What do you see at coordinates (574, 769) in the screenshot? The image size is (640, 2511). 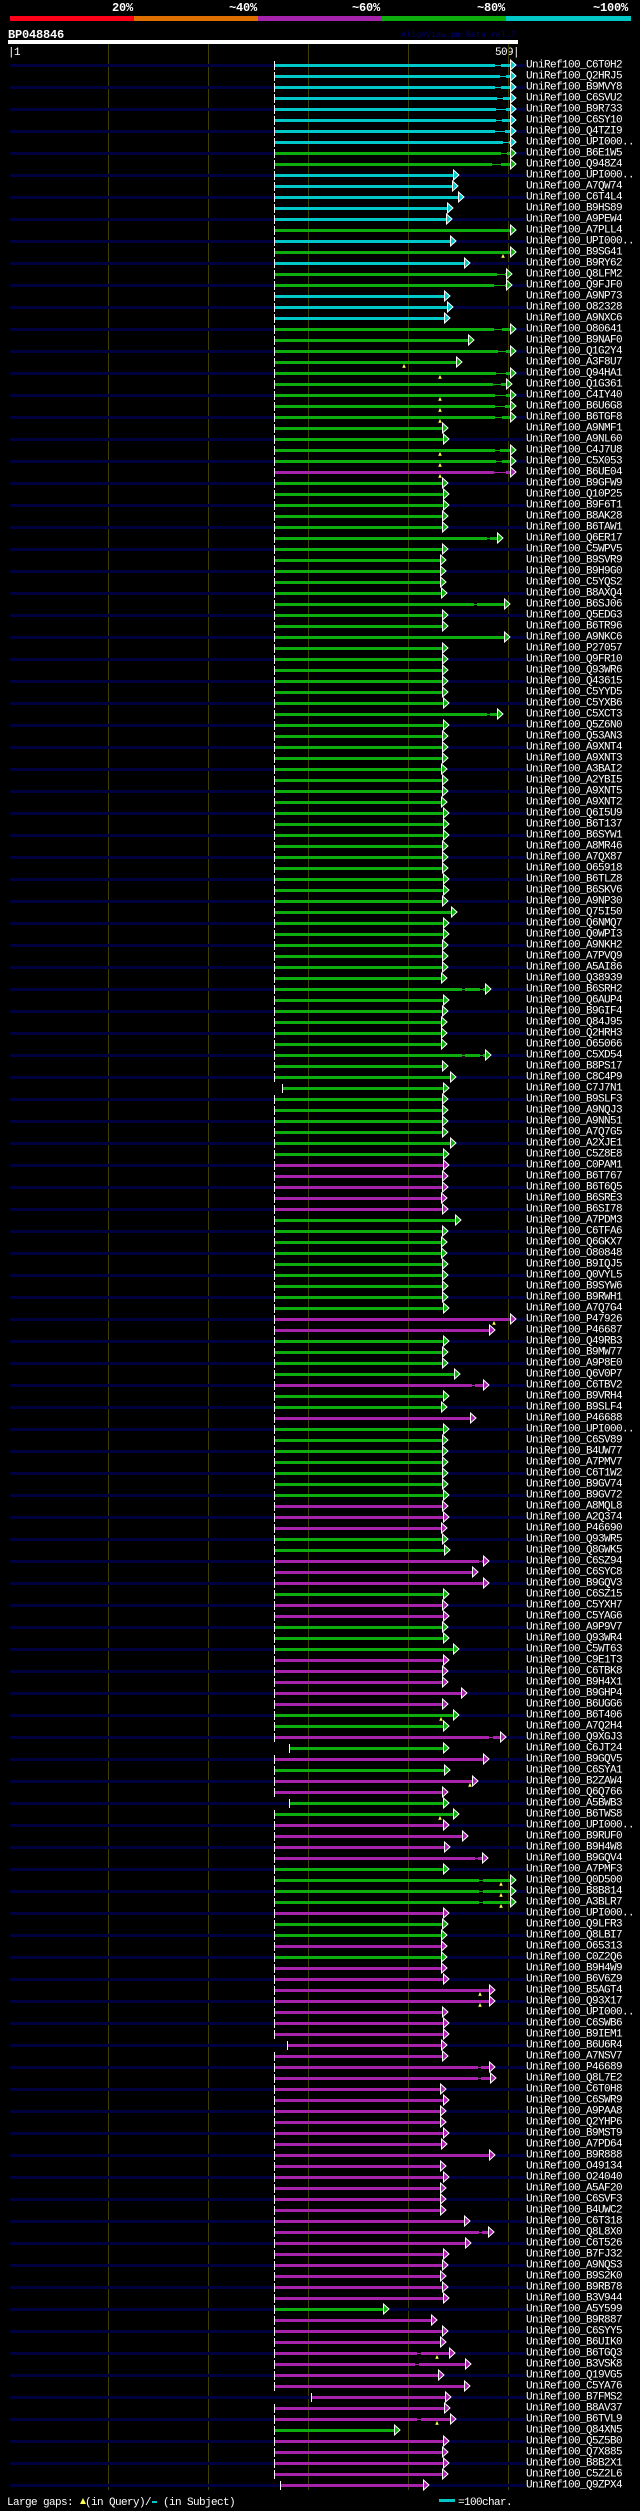 I see `svg-text: UniRef100_A3BAI2` at bounding box center [574, 769].